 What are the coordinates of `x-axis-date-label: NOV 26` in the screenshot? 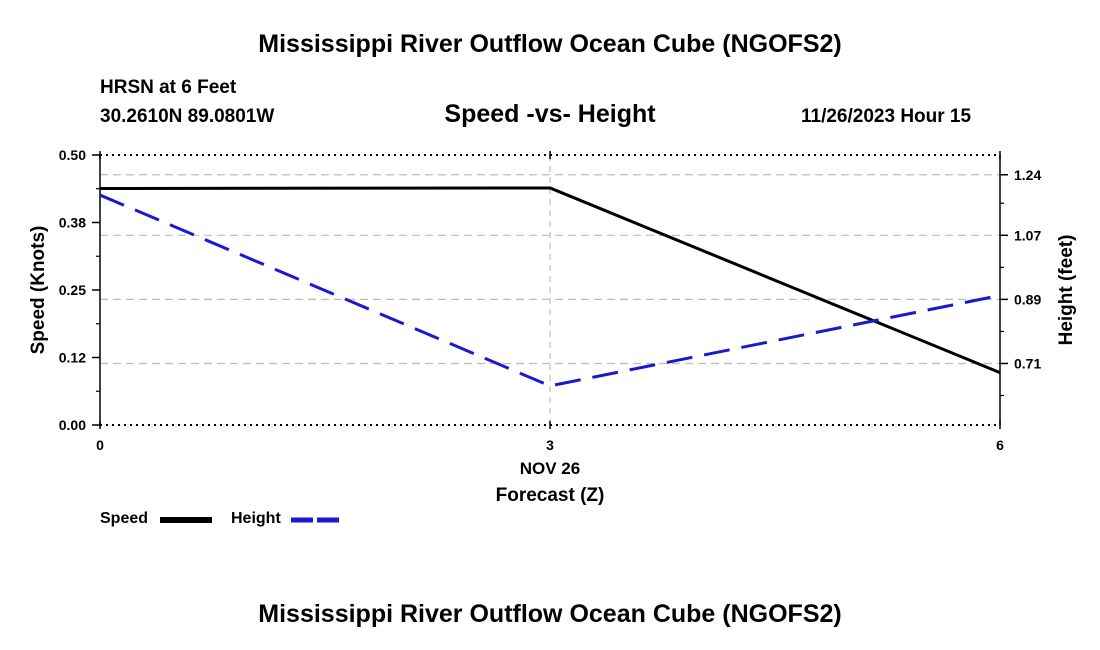 It's located at (550, 468).